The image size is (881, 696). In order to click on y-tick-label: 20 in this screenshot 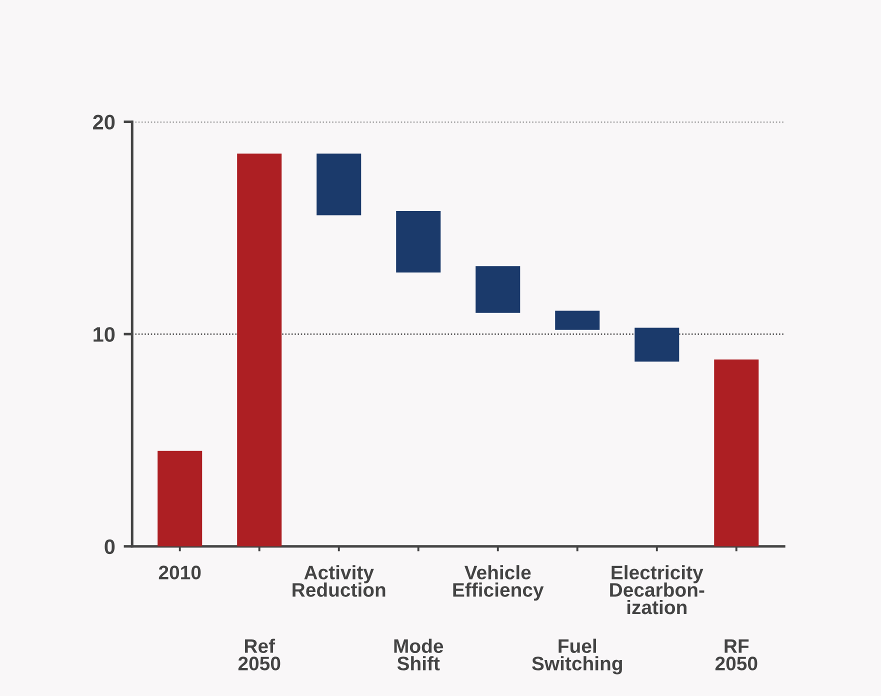, I will do `click(104, 122)`.